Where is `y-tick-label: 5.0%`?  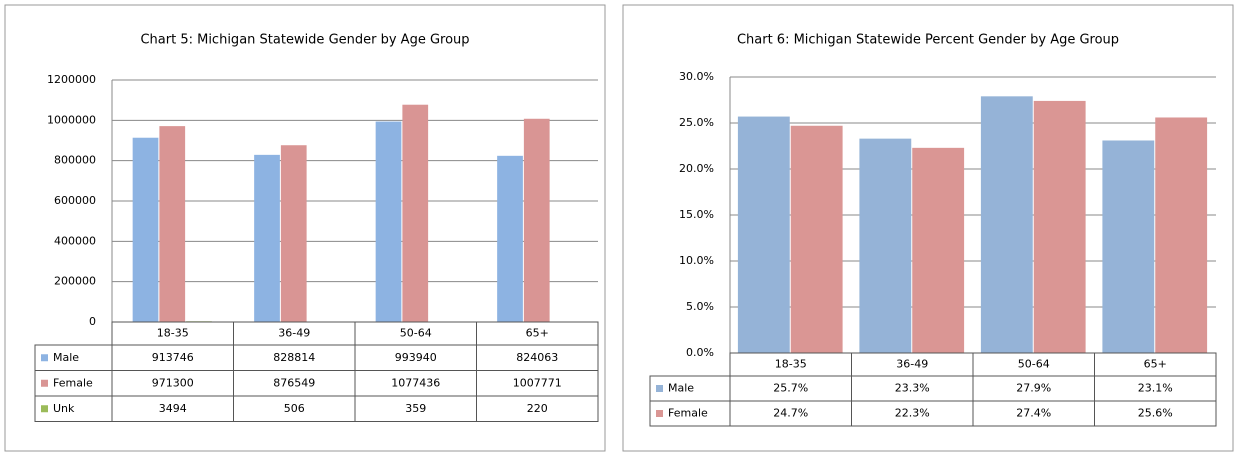
y-tick-label: 5.0% is located at coordinates (700, 306).